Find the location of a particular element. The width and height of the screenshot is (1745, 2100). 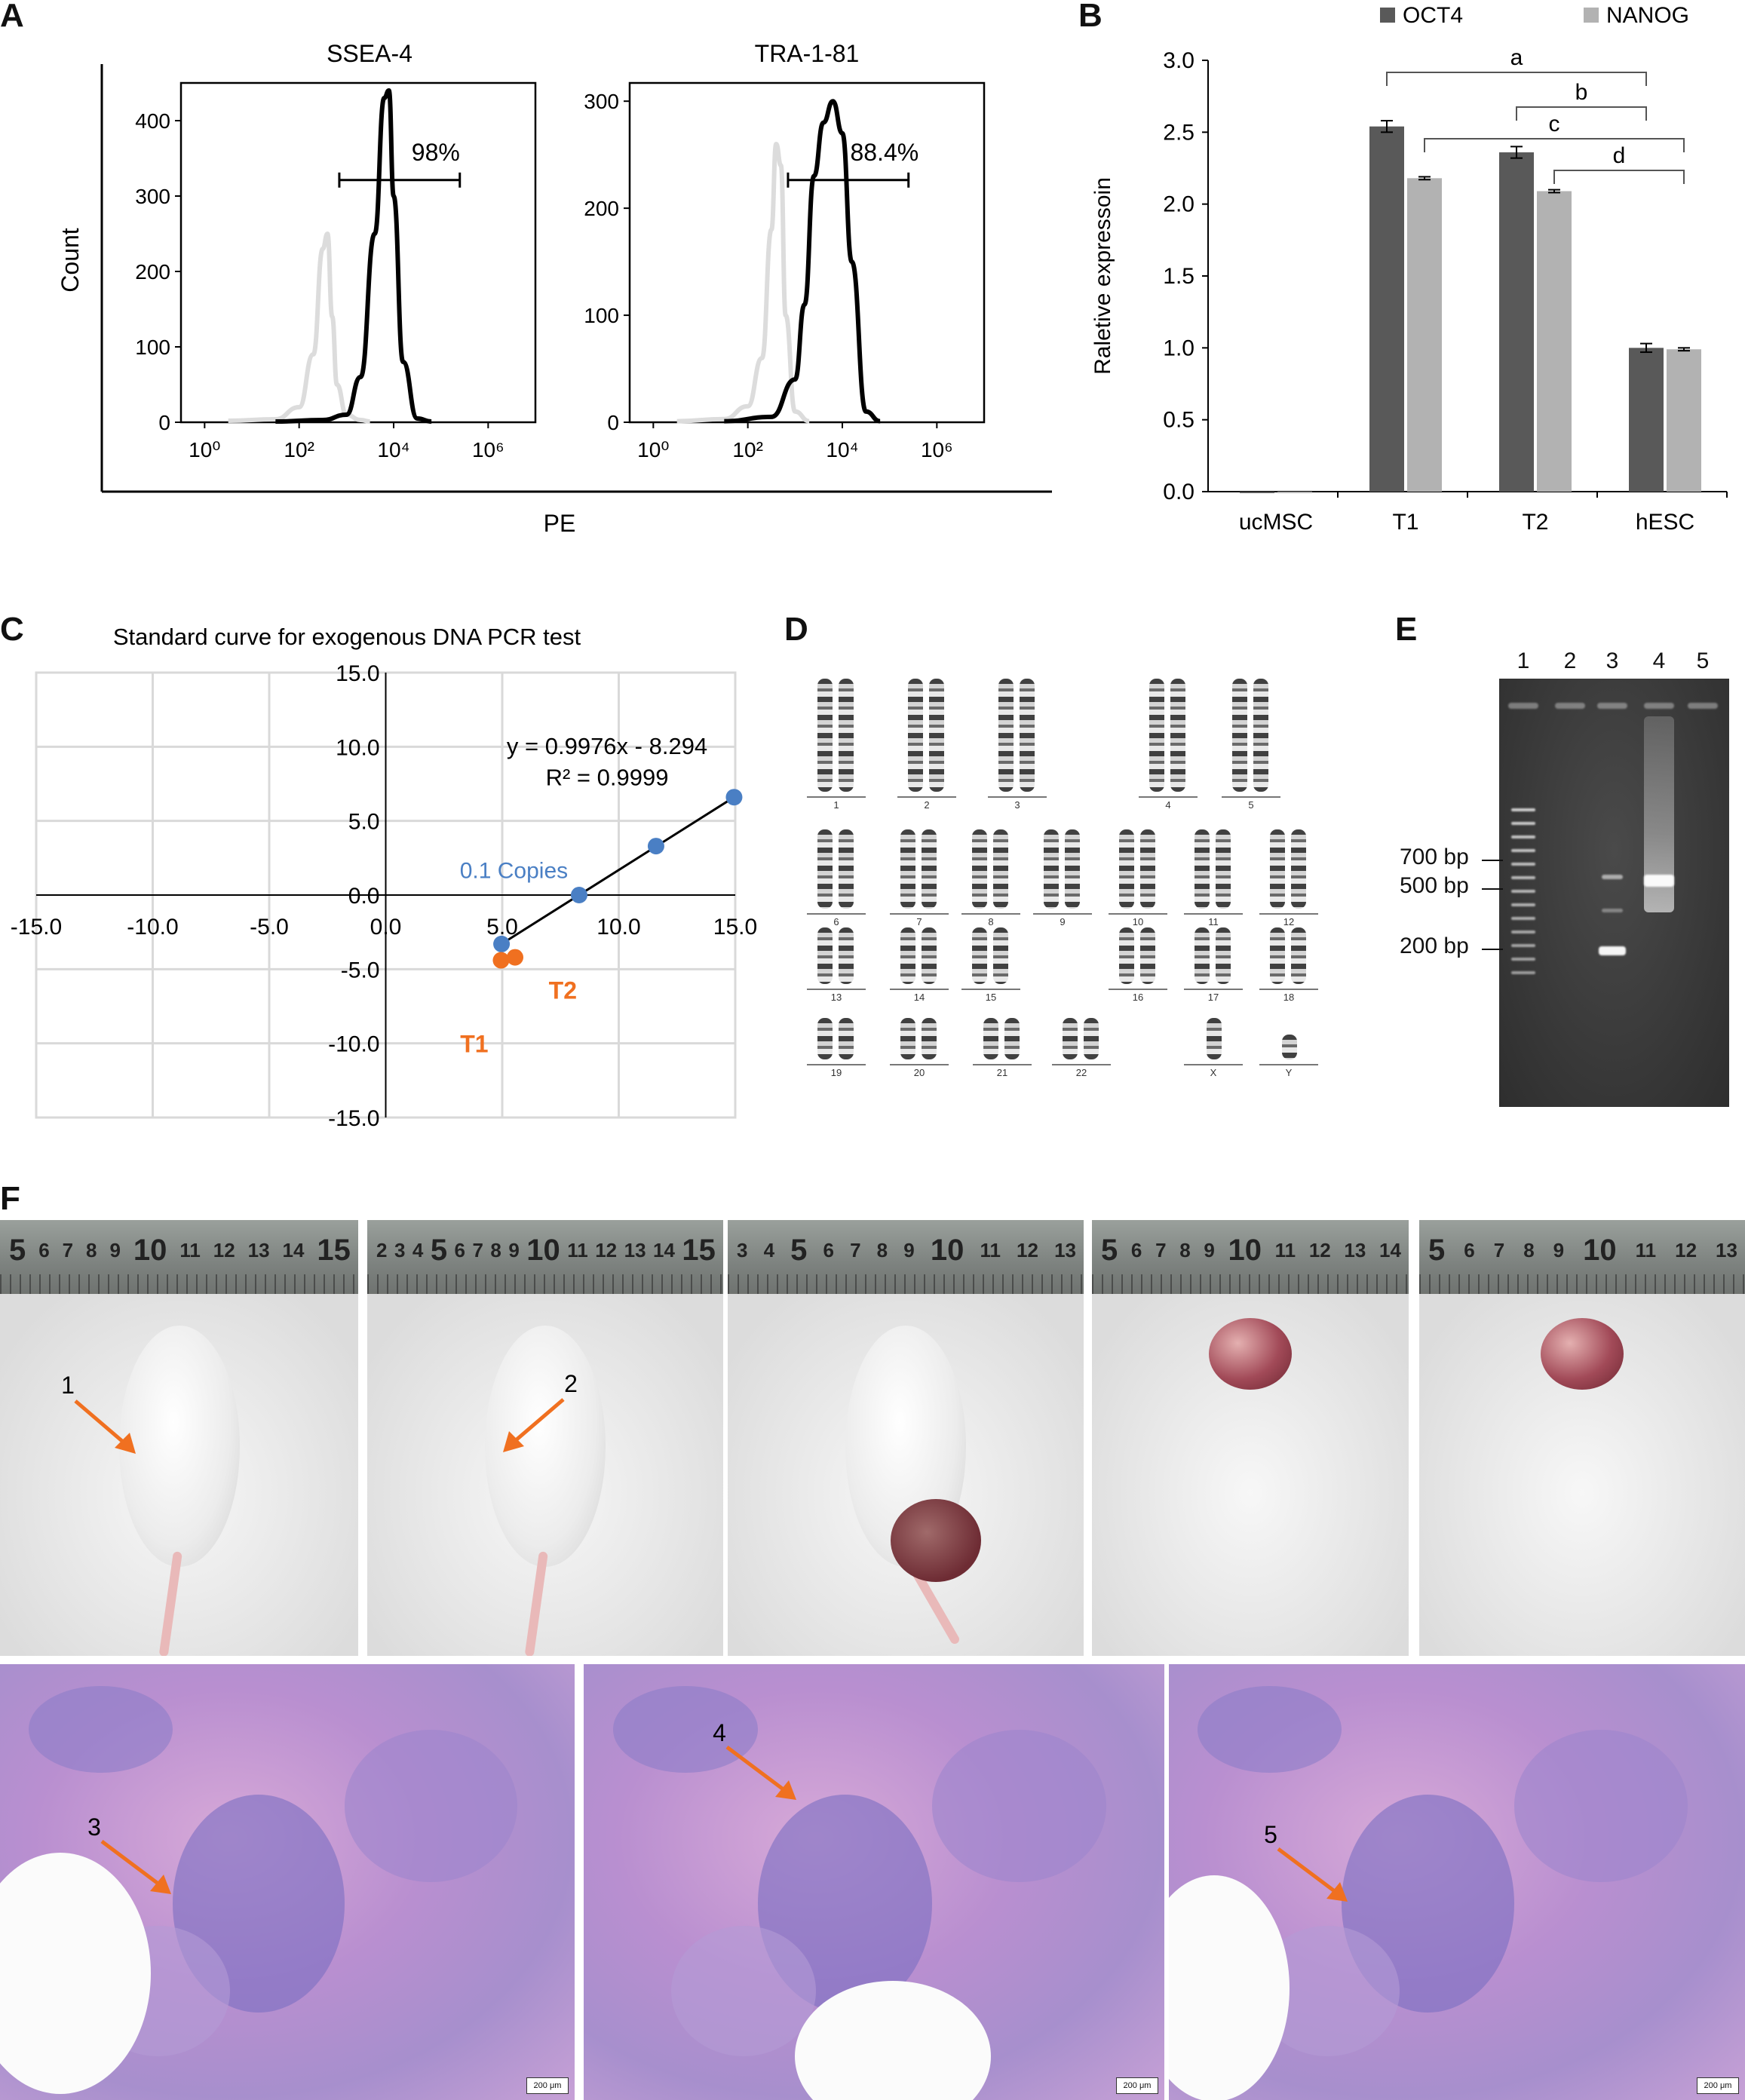

regression-equation: y = 0.9976x - 8.294 is located at coordinates (607, 746).